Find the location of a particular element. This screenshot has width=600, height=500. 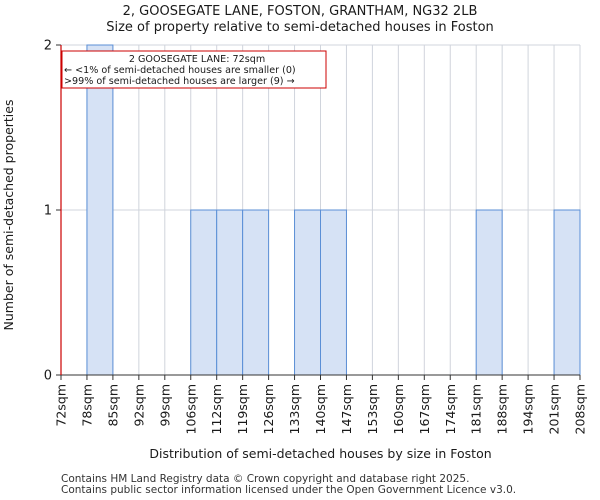

annotation-line-1: 2 GOOSEGATE LANE: 72sqm is located at coordinates (197, 59).